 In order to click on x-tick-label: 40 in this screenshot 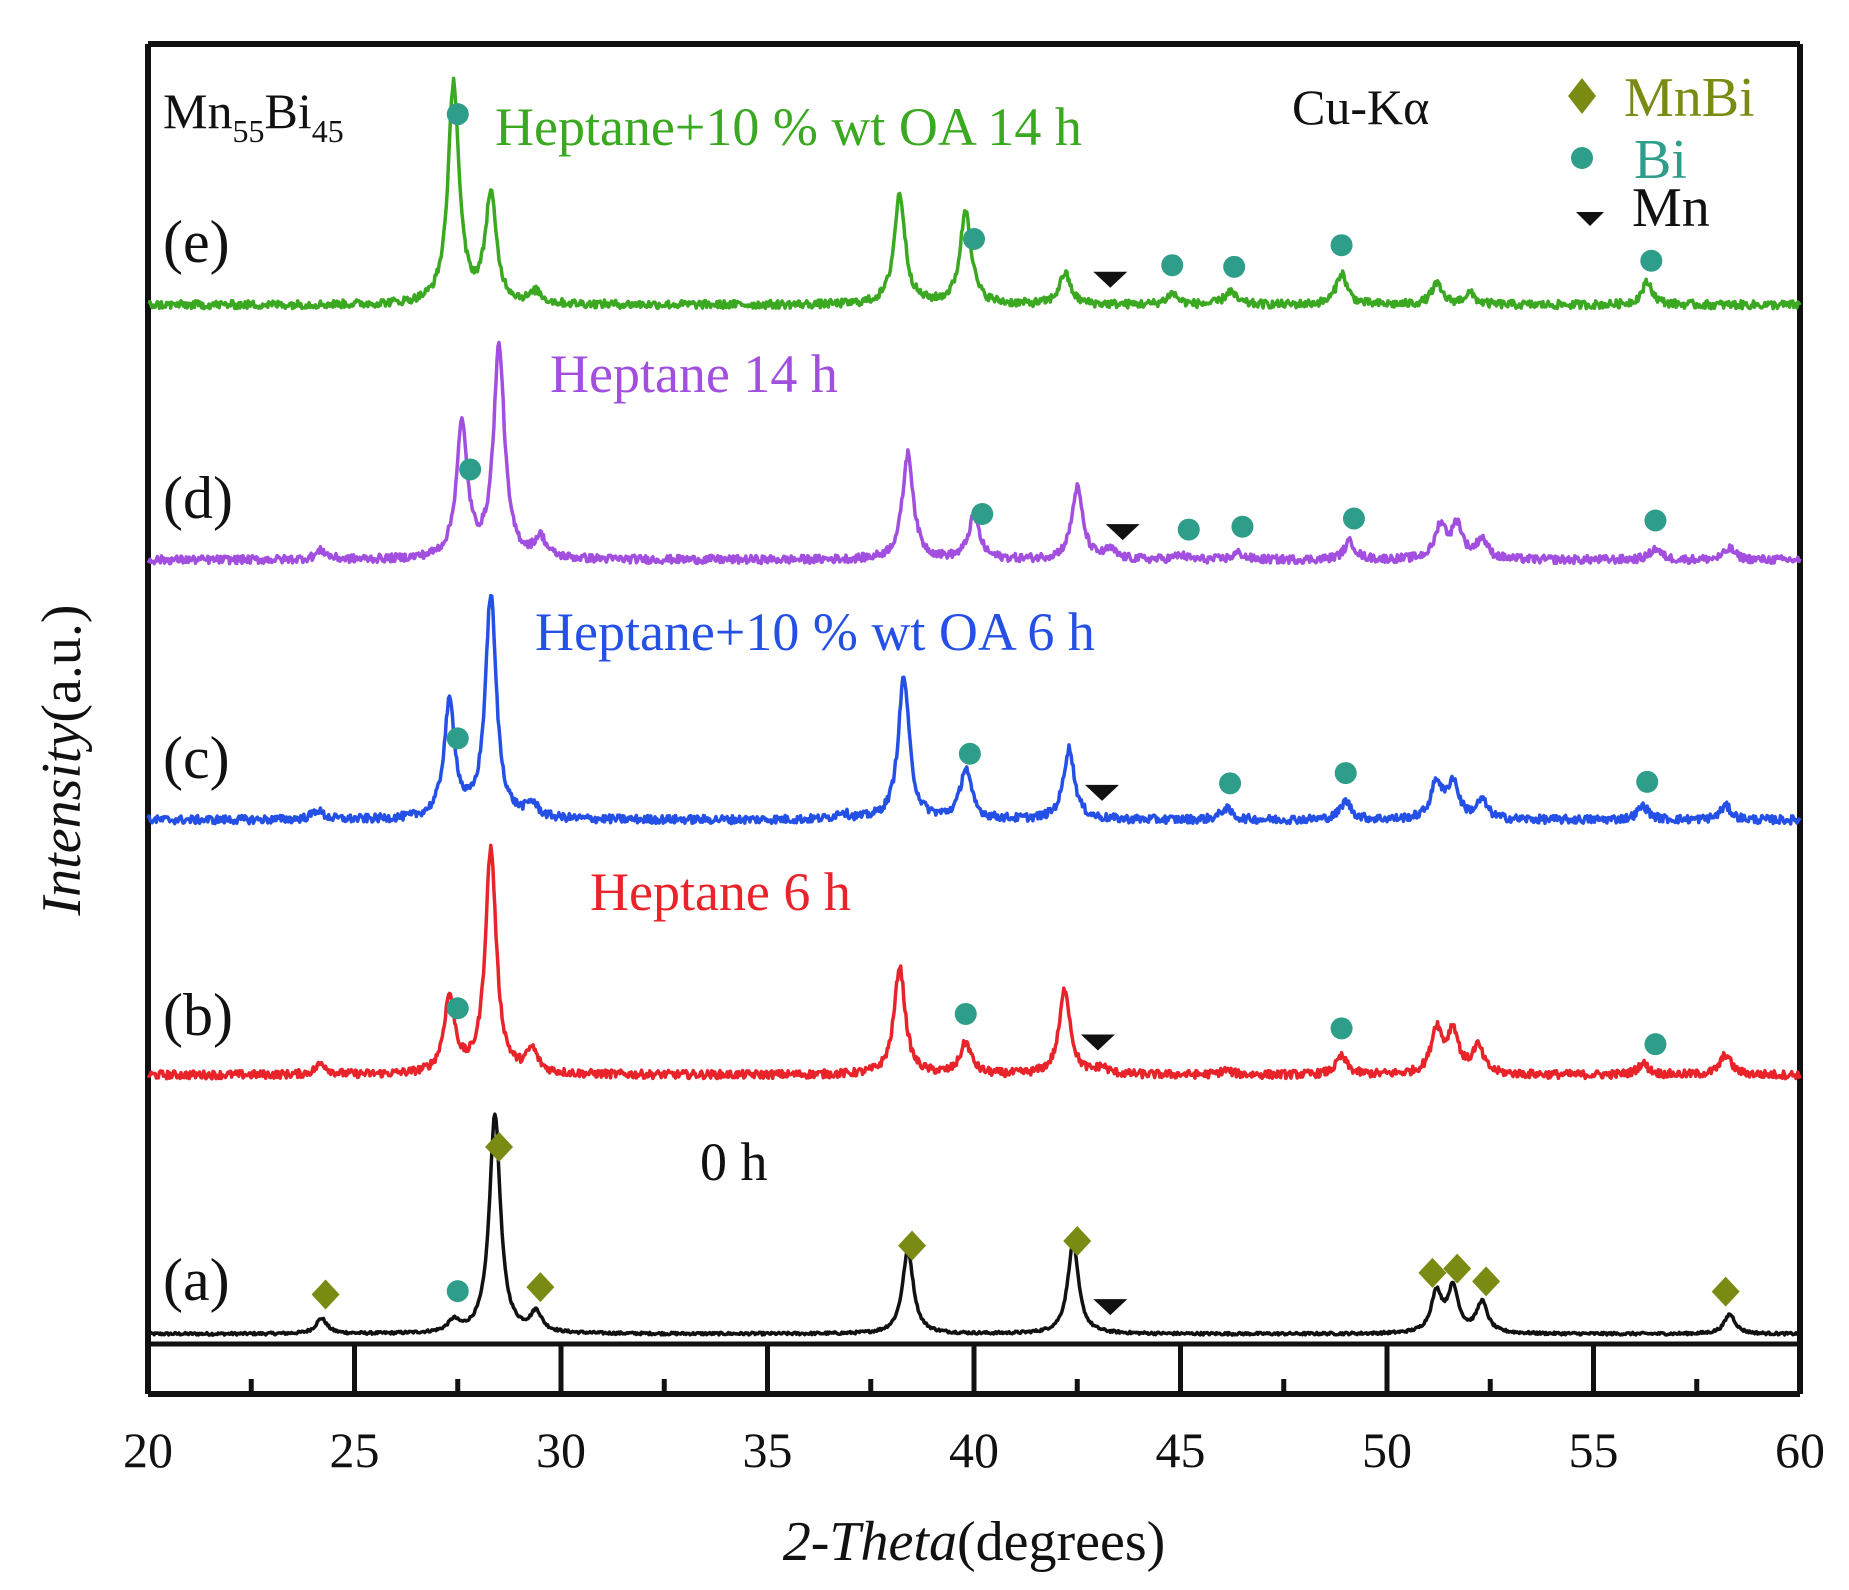, I will do `click(974, 1450)`.